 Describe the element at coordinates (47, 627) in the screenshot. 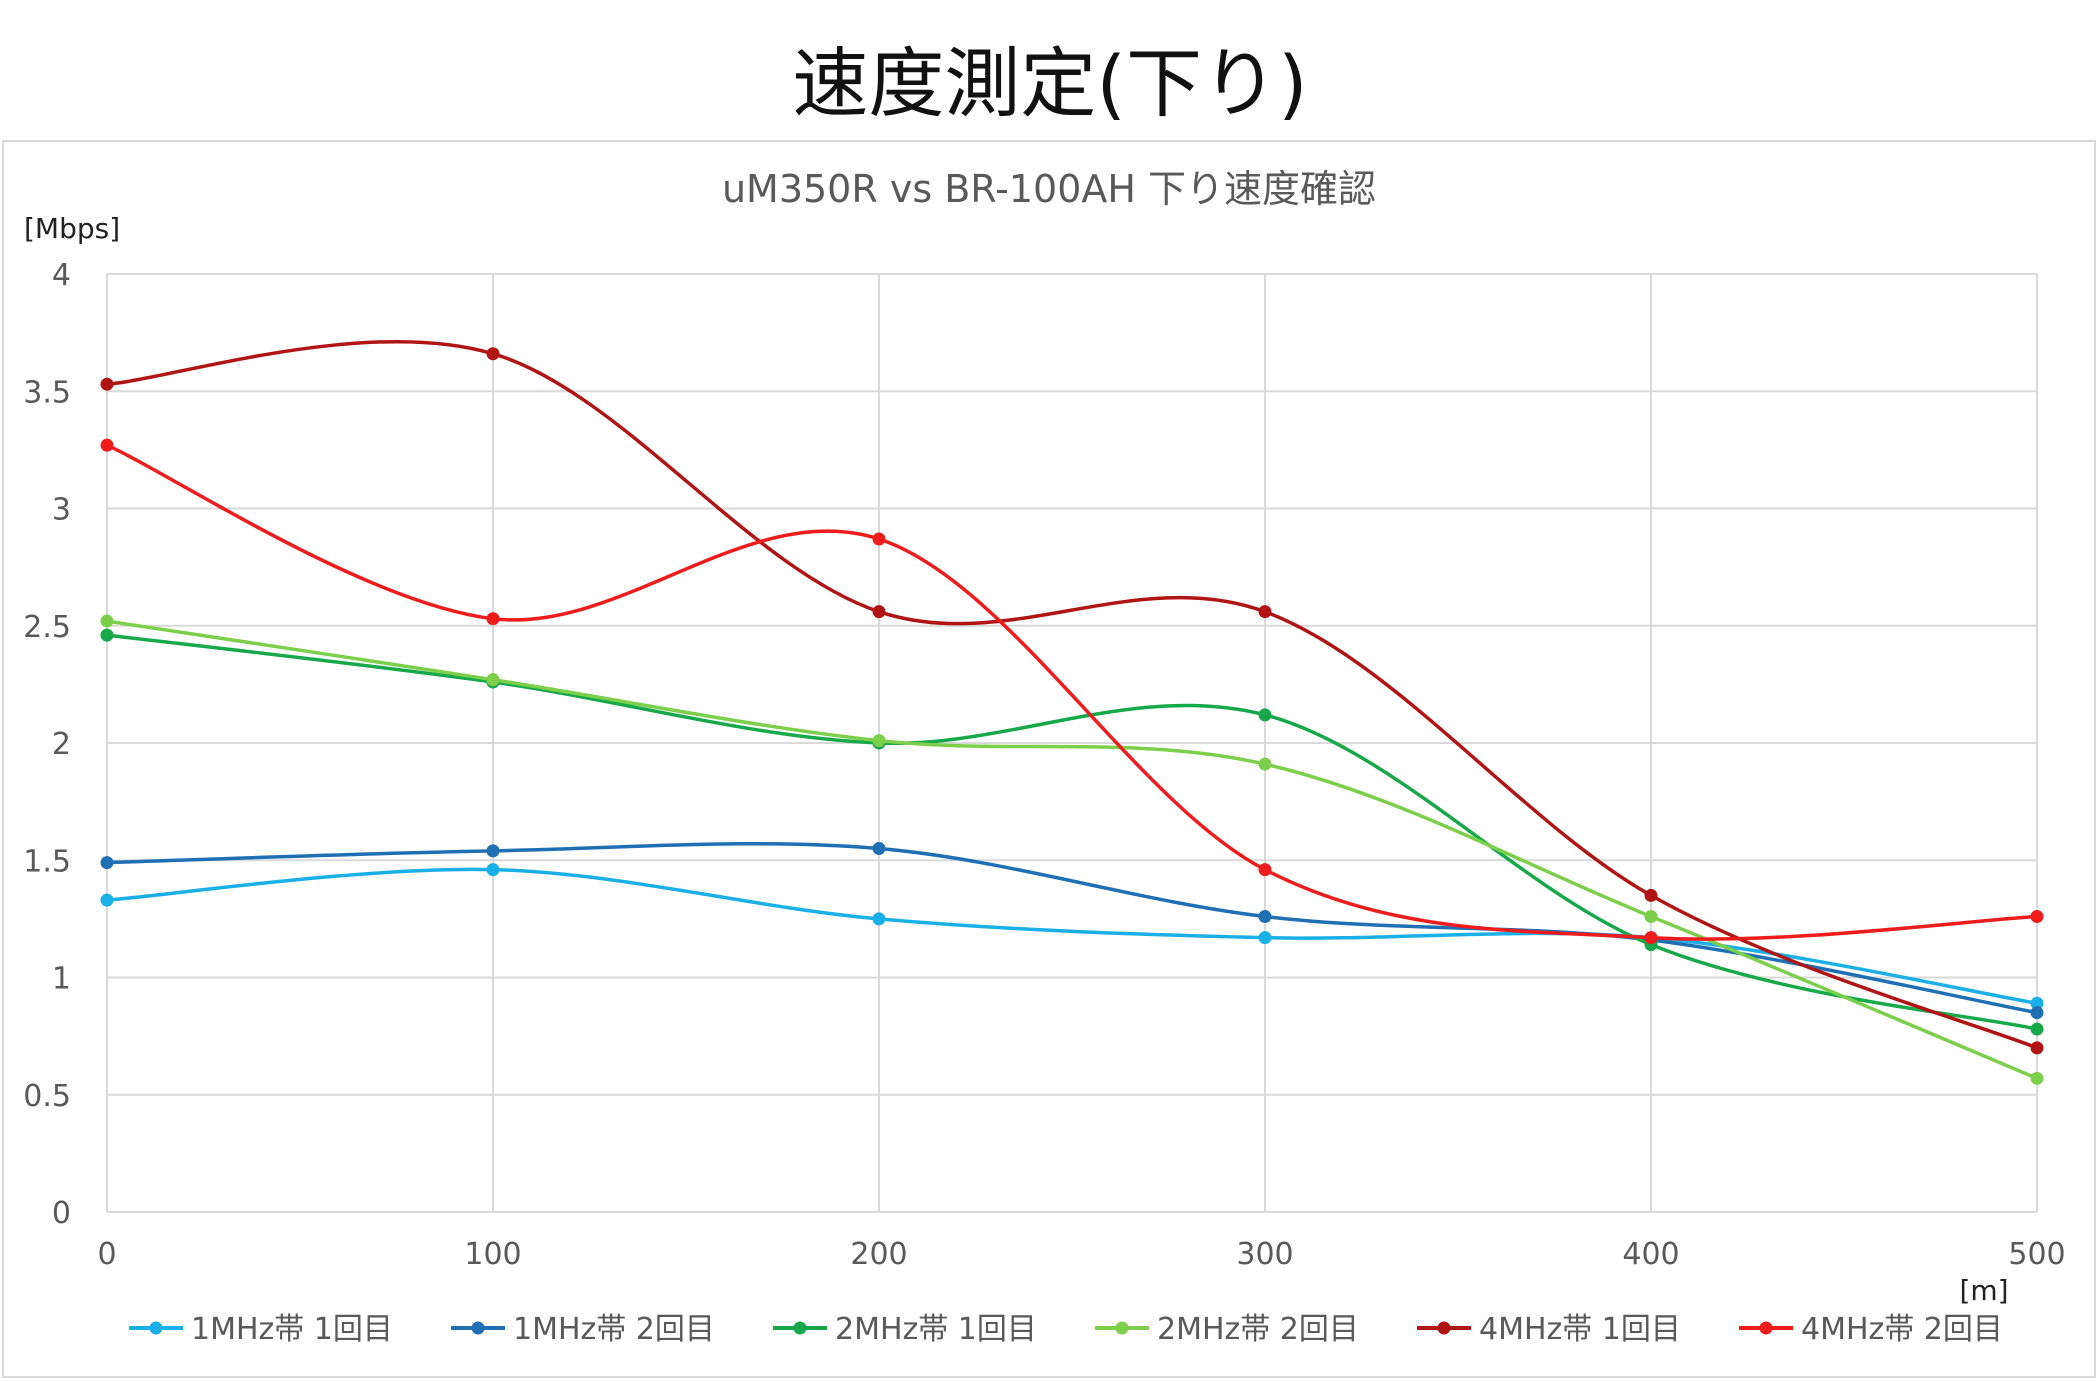

I see `y-tick-label: 2.5` at that location.